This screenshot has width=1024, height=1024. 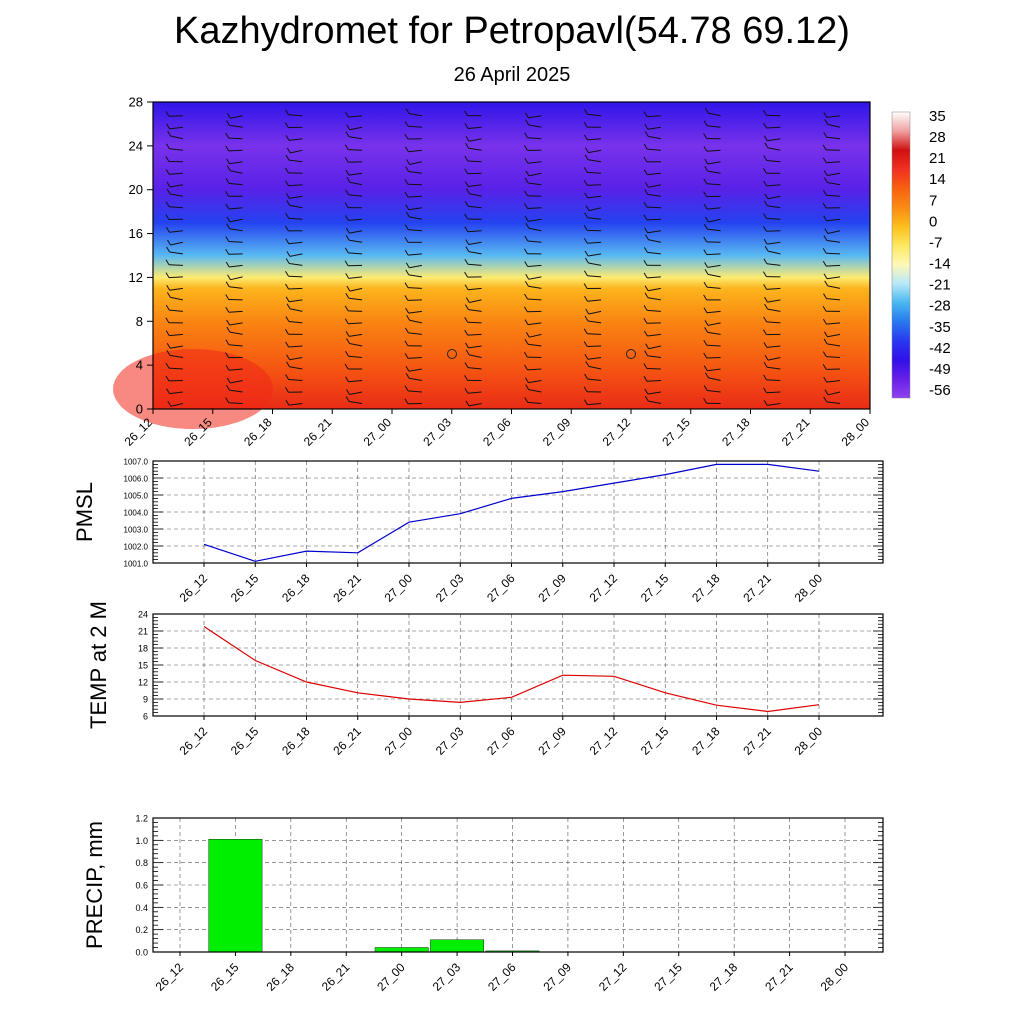 What do you see at coordinates (296, 741) in the screenshot?
I see `x-tick-label: 26_18` at bounding box center [296, 741].